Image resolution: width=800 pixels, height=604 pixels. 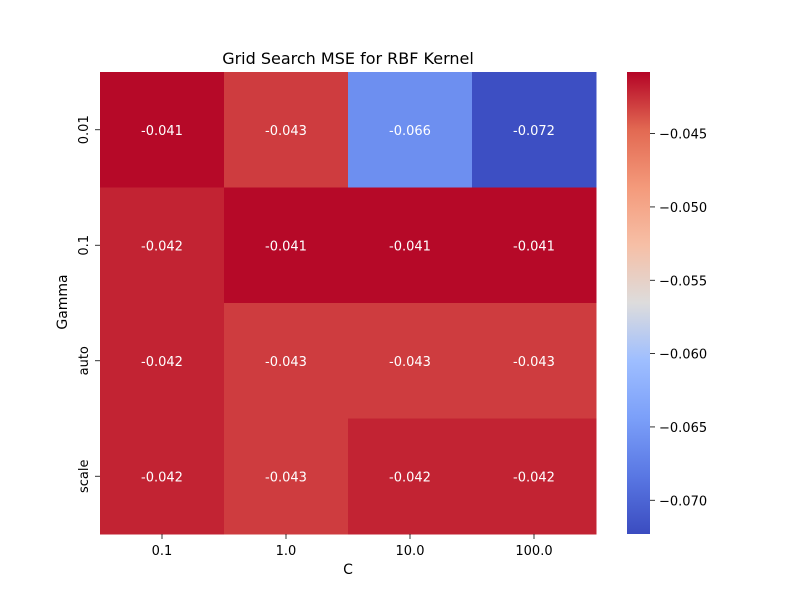 I want to click on colorbar-tick-label: −0.070, so click(x=683, y=501).